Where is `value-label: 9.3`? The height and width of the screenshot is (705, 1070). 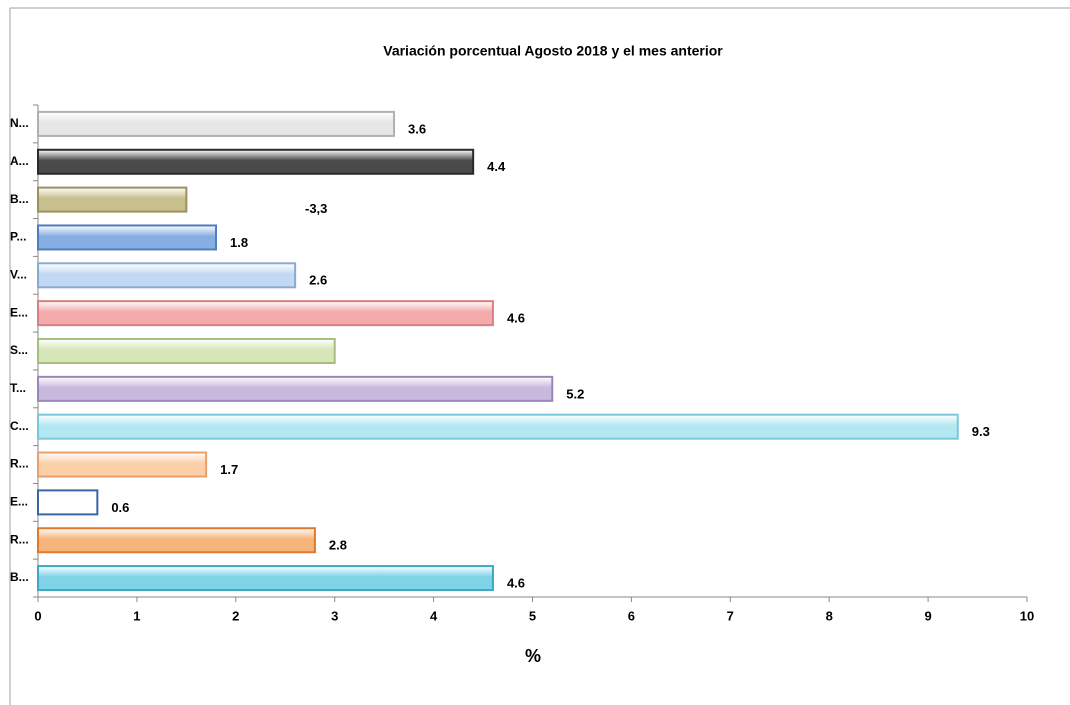
value-label: 9.3 is located at coordinates (981, 431).